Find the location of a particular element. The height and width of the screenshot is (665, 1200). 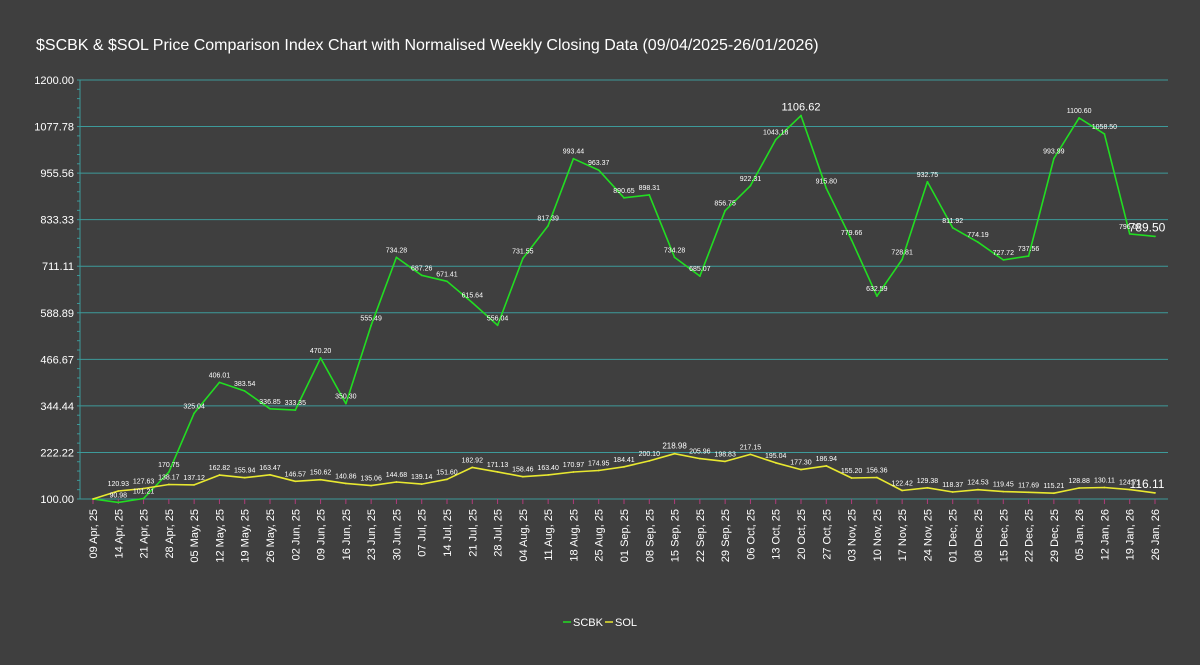

data-label-scbk: 383.54 is located at coordinates (245, 384).